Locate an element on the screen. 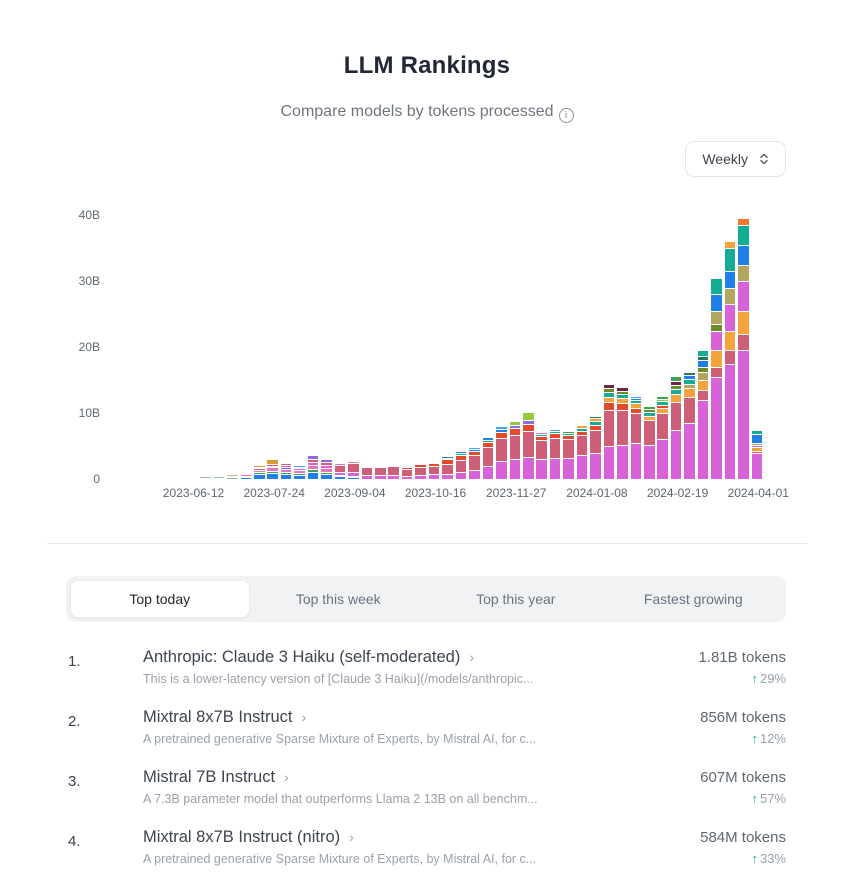 Image resolution: width=854 pixels, height=881 pixels. rank-number: 1. is located at coordinates (74, 661).